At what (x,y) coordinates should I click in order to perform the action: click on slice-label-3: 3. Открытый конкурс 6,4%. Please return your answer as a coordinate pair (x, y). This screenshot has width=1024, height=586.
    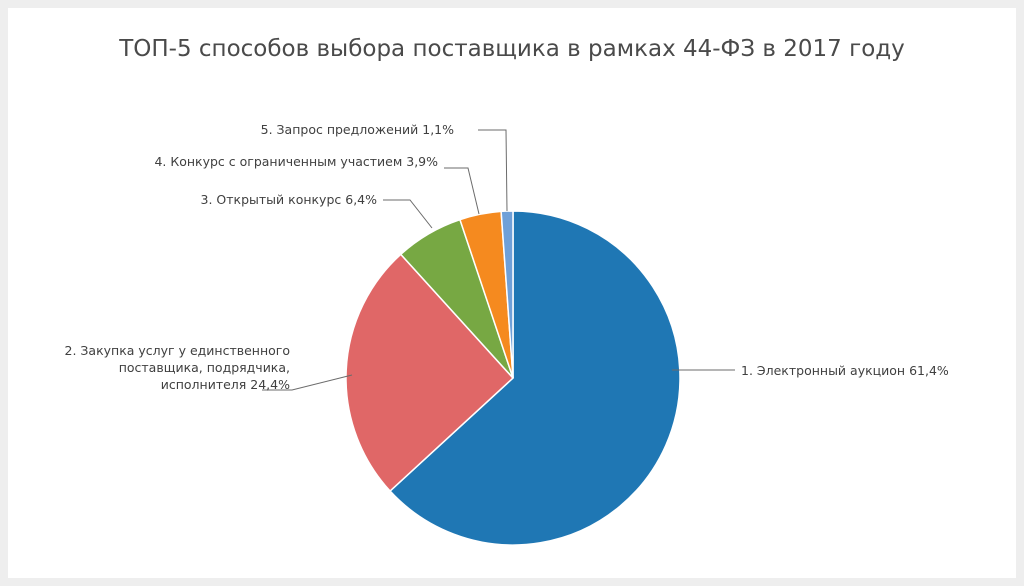
    Looking at the image, I should click on (289, 199).